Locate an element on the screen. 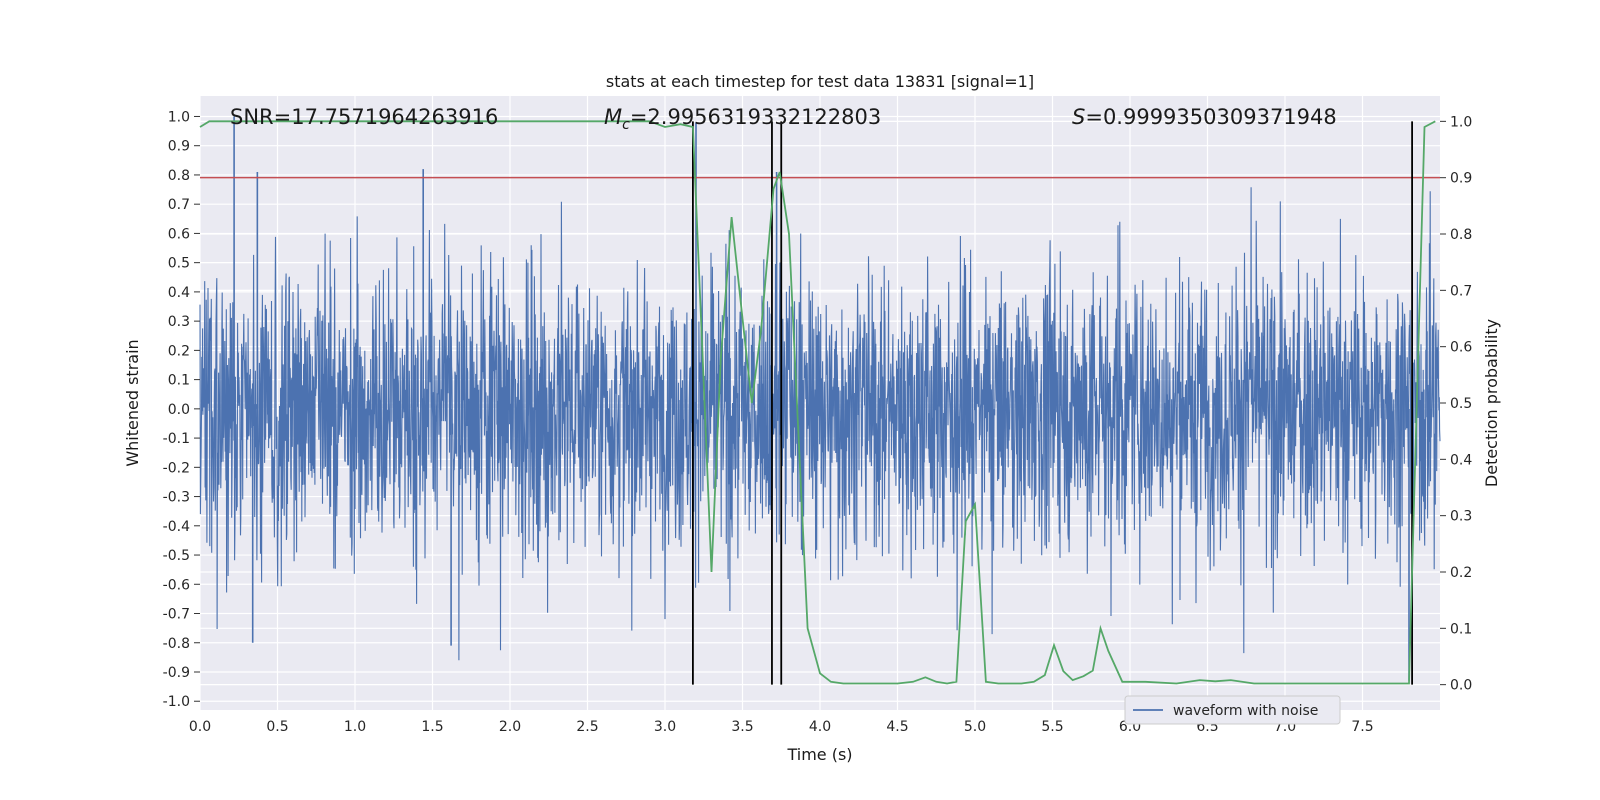 The image size is (1600, 800). y2-axis-ticks: 0.0 0.1 0.2 0.3 0.4 0.5 0.6 0.7 0.8 0.9 1.0 is located at coordinates (1456, 404).